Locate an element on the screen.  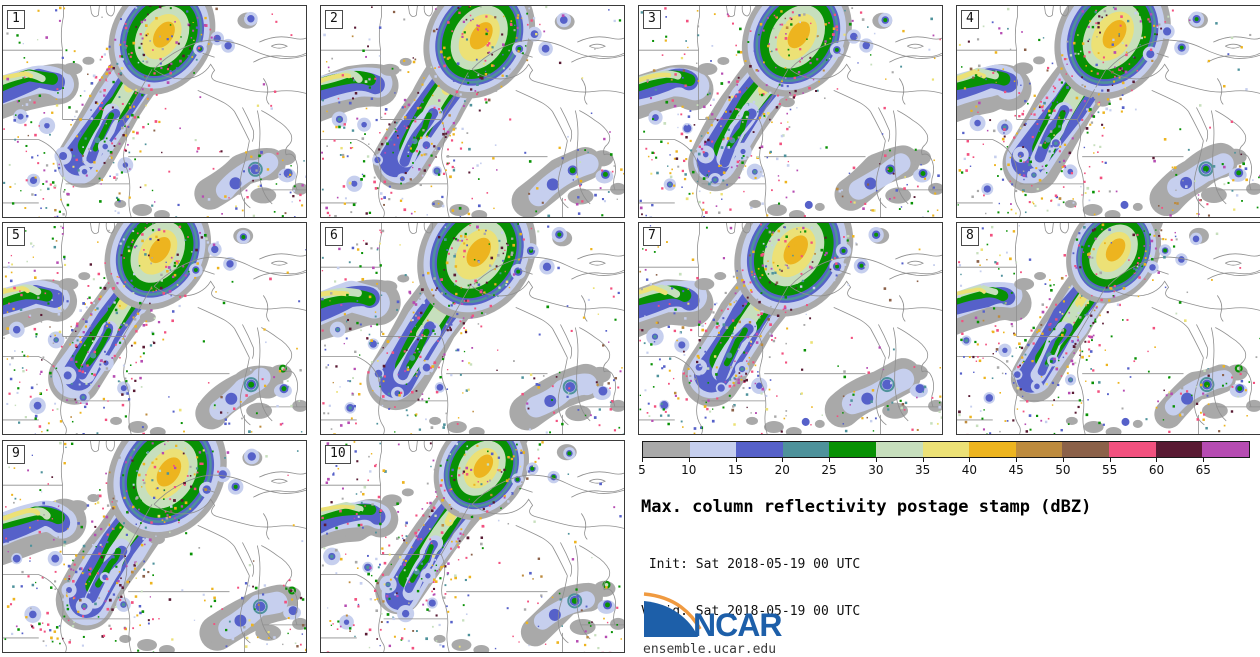
ensemble-member-panel-5: 5 is located at coordinates (154, 328).